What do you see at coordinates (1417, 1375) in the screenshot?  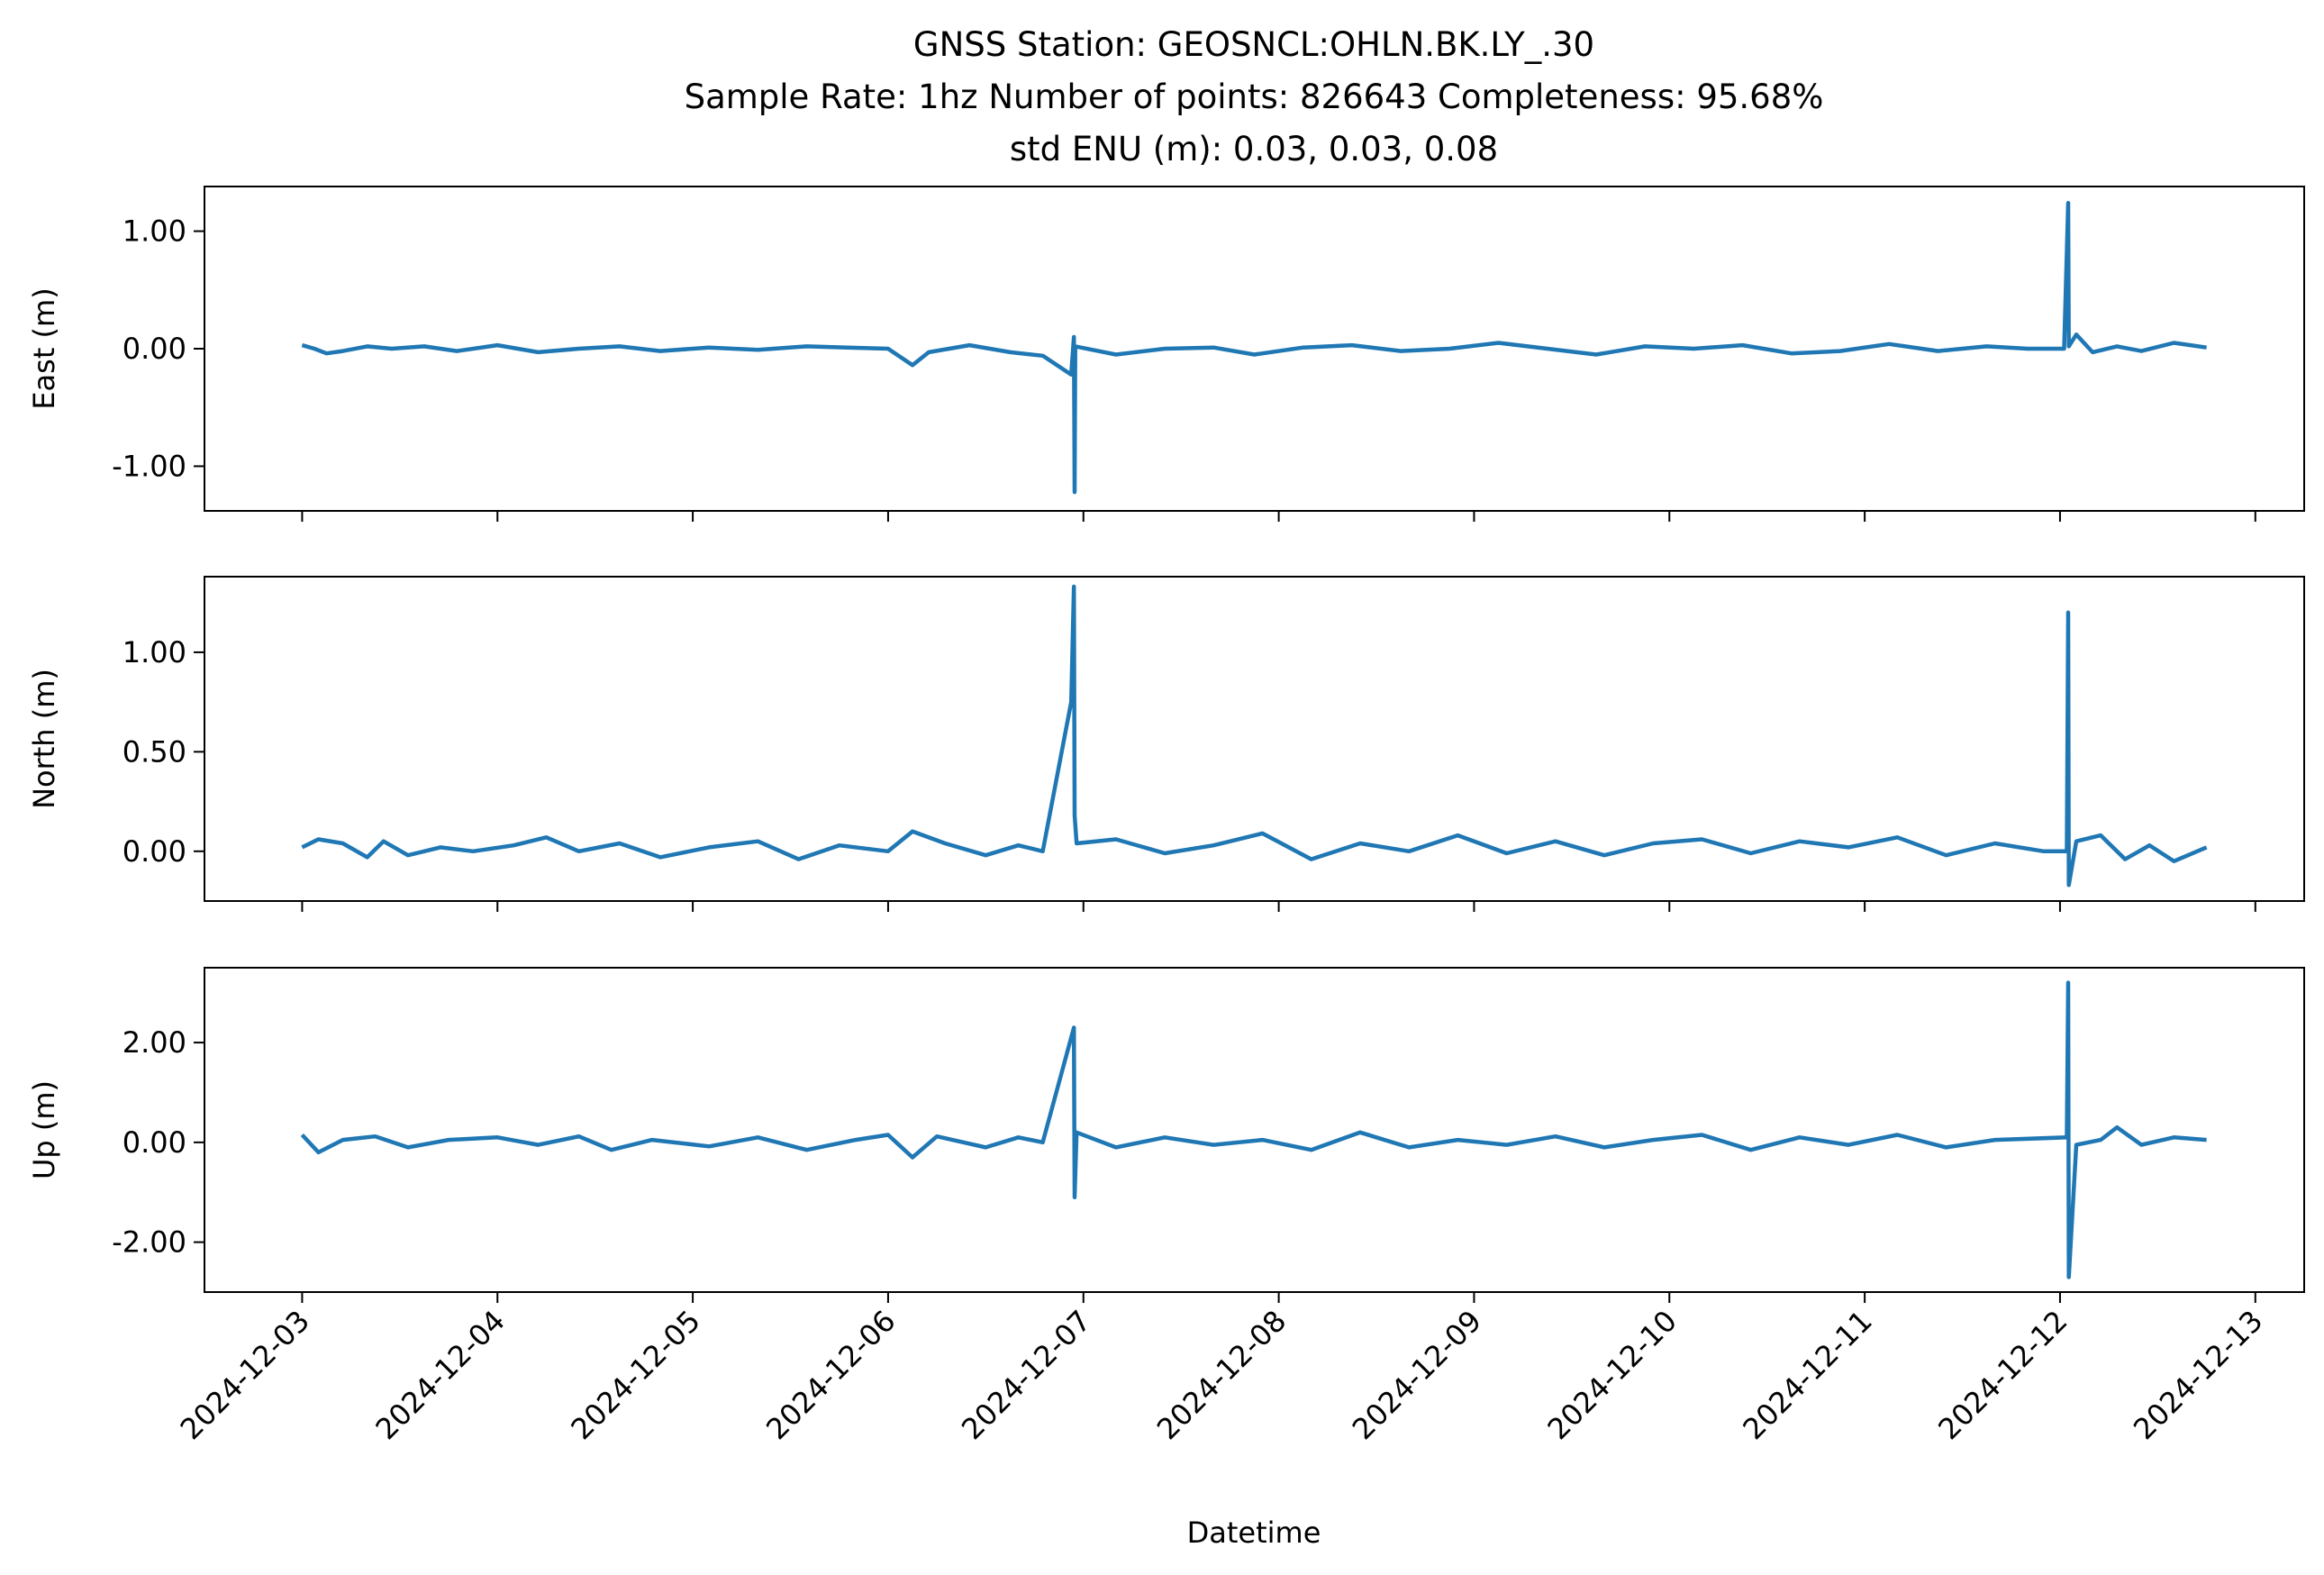 I see `x-tick-label-6: 2024-12-09` at bounding box center [1417, 1375].